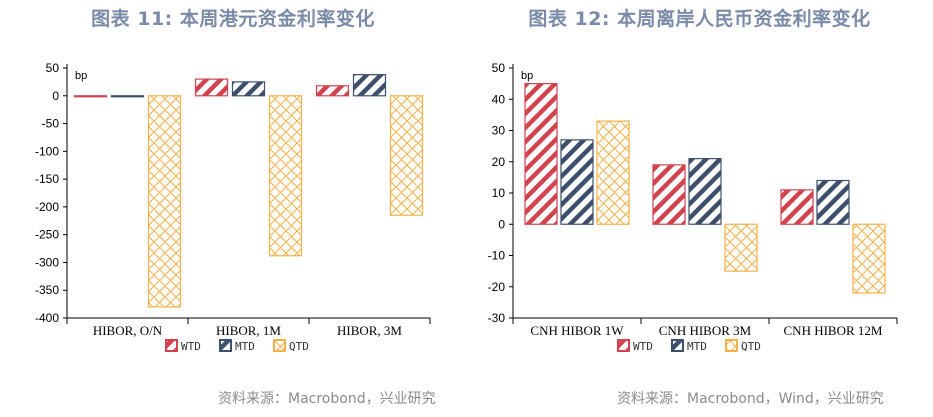 The image size is (933, 417). What do you see at coordinates (705, 330) in the screenshot?
I see `category-label: CNH HIBOR 3M` at bounding box center [705, 330].